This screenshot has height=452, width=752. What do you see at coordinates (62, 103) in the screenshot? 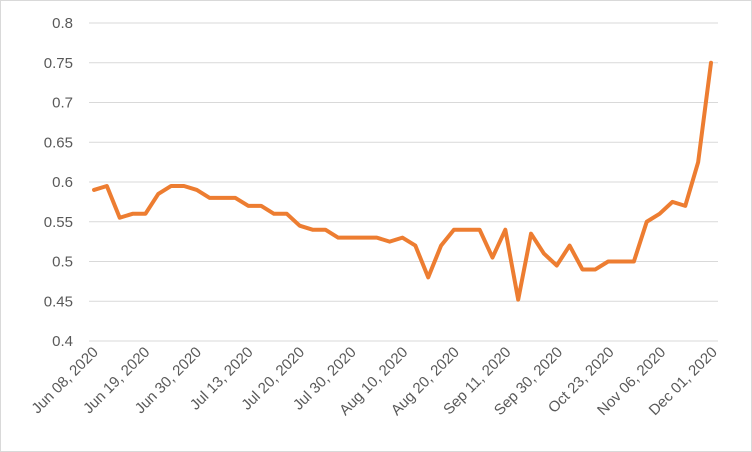
I see `y-tick-label: 0.7` at bounding box center [62, 103].